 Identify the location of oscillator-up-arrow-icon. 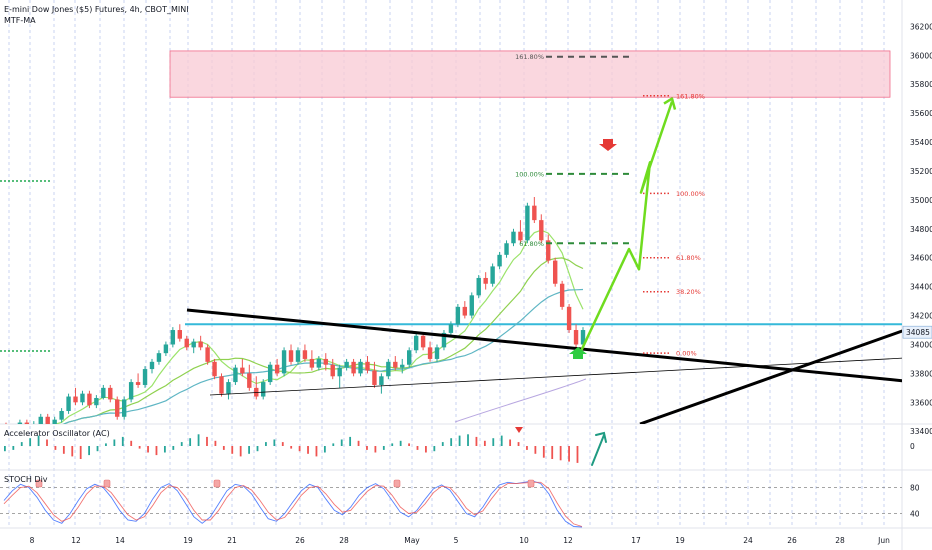
(599, 448).